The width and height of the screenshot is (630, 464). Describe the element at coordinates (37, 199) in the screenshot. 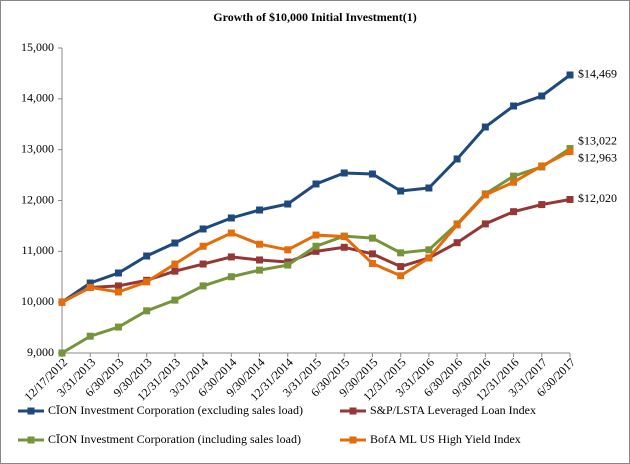

I see `y-tick-label: 12,000` at that location.